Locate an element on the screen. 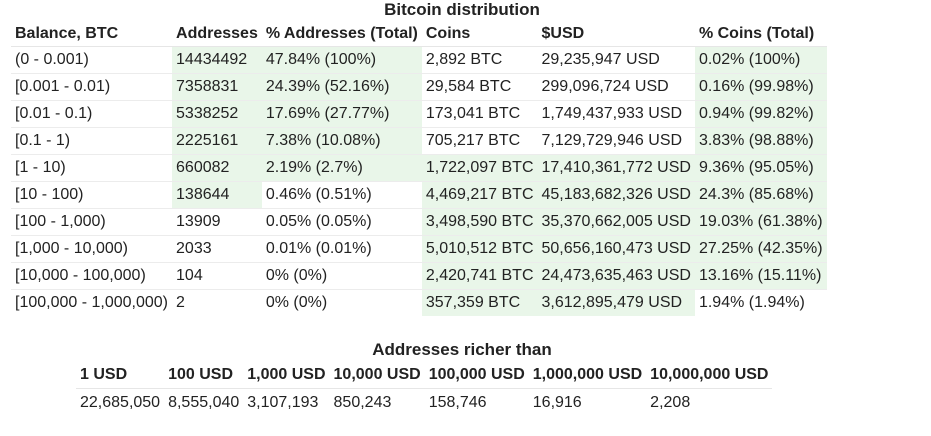 The width and height of the screenshot is (931, 436). richer-value: 3,107,193 is located at coordinates (283, 402).